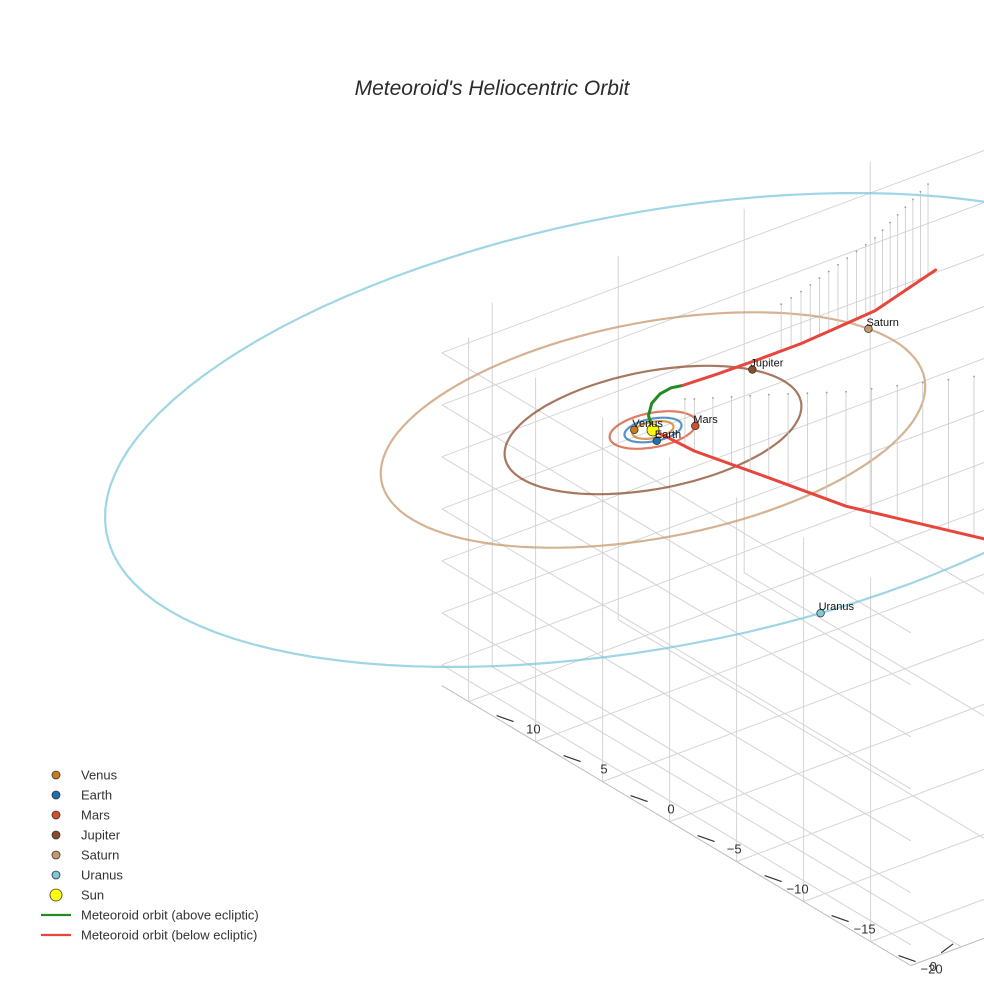  What do you see at coordinates (493, 88) in the screenshot?
I see `chart-title: Meteoroid's Heliocentric Orbit` at bounding box center [493, 88].